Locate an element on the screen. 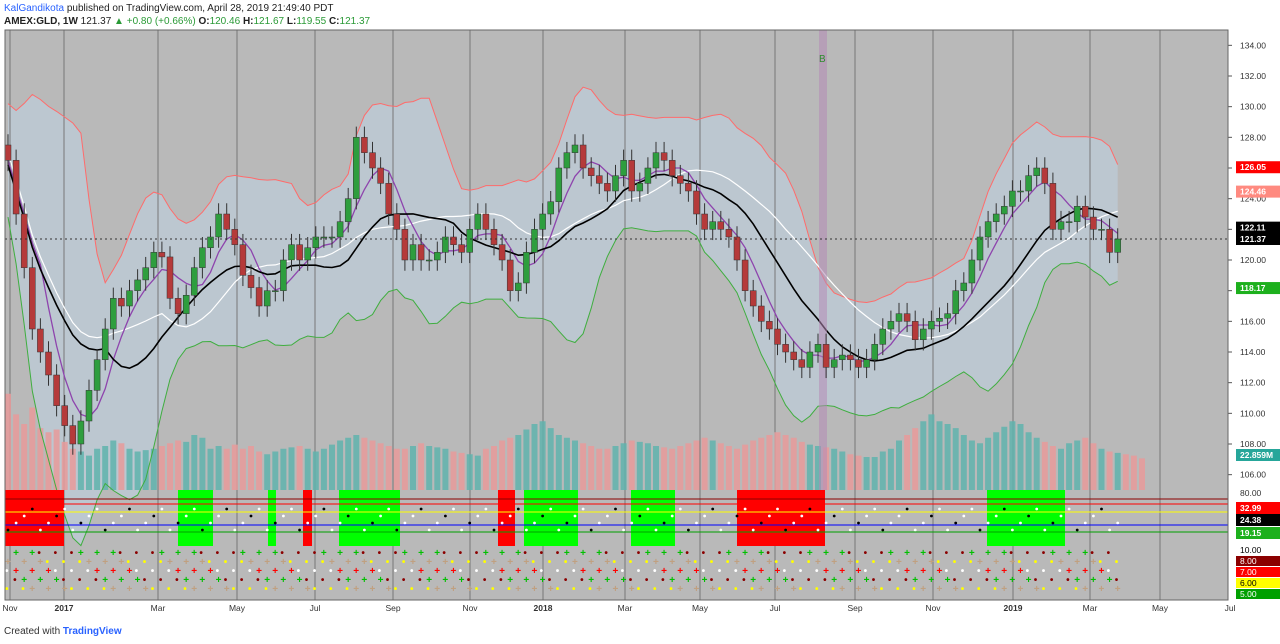  price-tick-label: 132.00 is located at coordinates (1253, 76).